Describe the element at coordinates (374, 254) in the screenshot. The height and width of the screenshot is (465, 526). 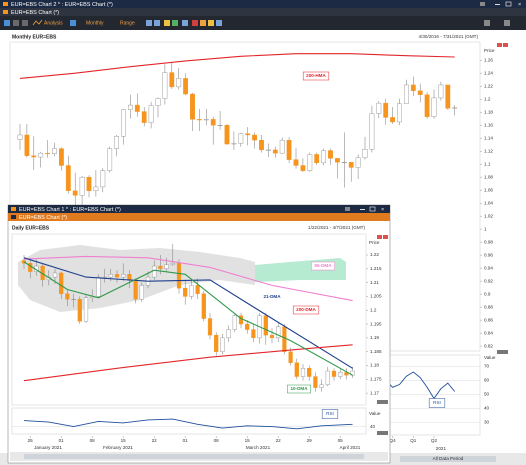
I see `y-tick-label: 1.22` at that location.